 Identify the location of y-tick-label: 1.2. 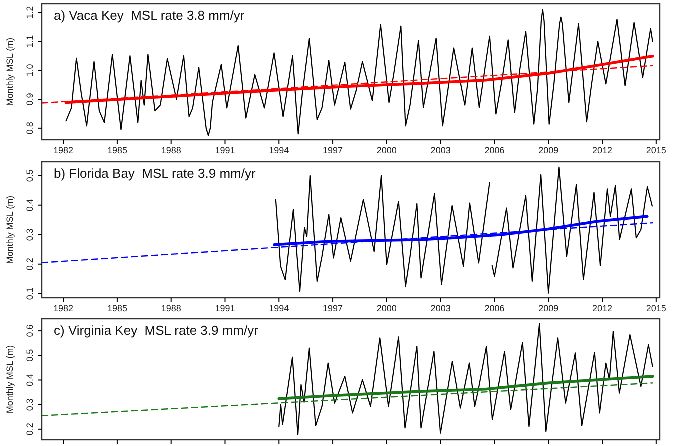
(30, 12).